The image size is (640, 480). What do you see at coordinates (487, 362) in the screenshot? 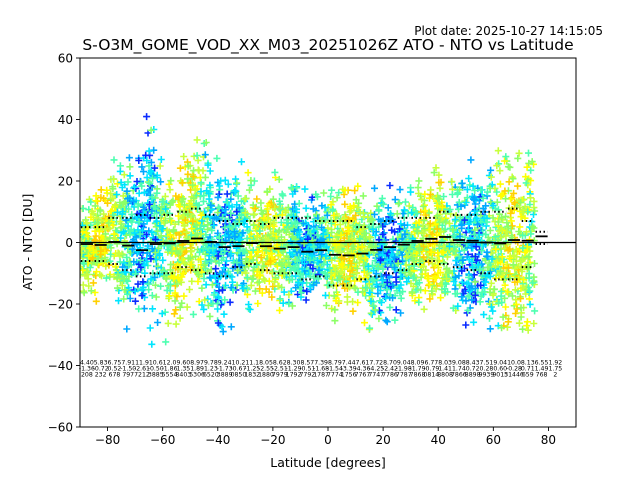
I see `bin-stat-std: 7.51` at bounding box center [487, 362].